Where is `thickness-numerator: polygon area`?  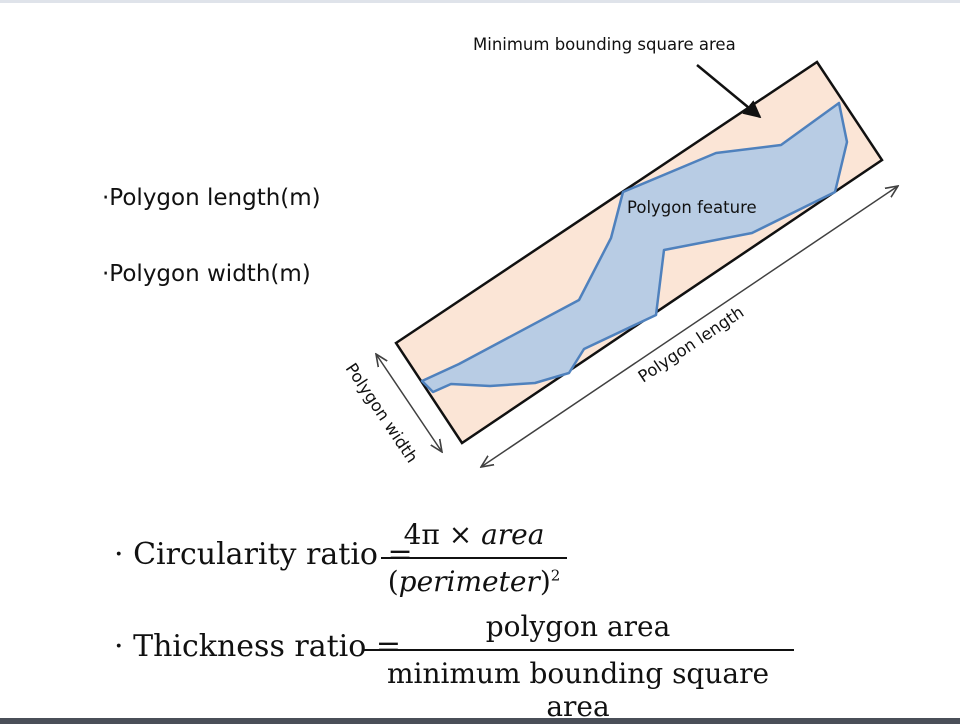
thickness-numerator: polygon area is located at coordinates (578, 626).